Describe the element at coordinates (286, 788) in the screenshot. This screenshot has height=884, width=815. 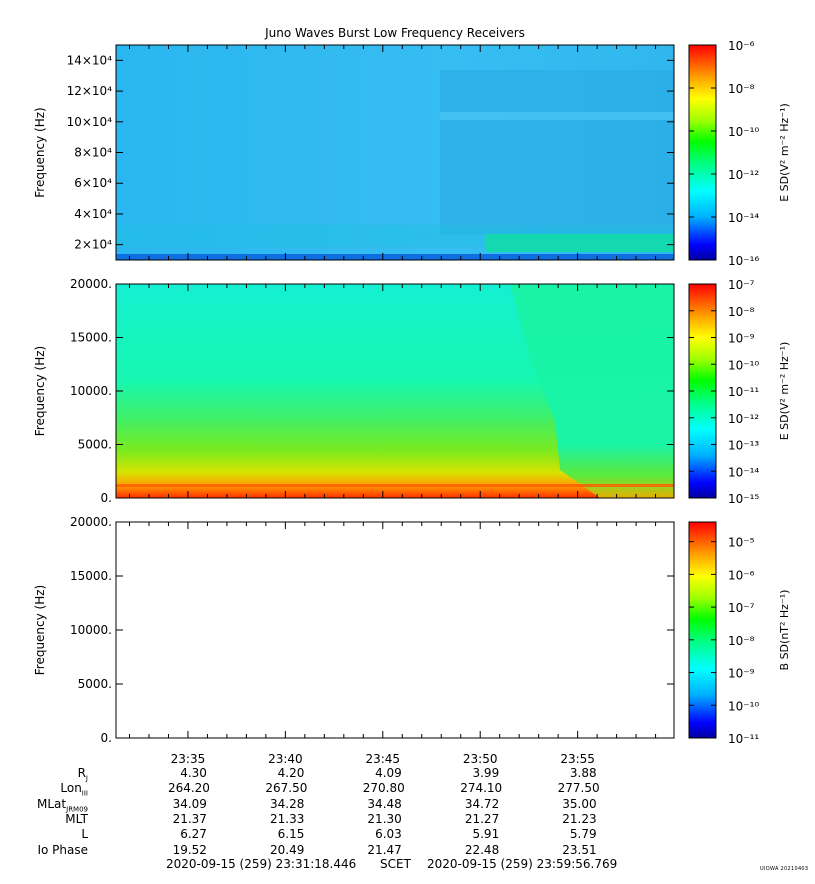
I see `ephemeris-value: 267.50` at that location.